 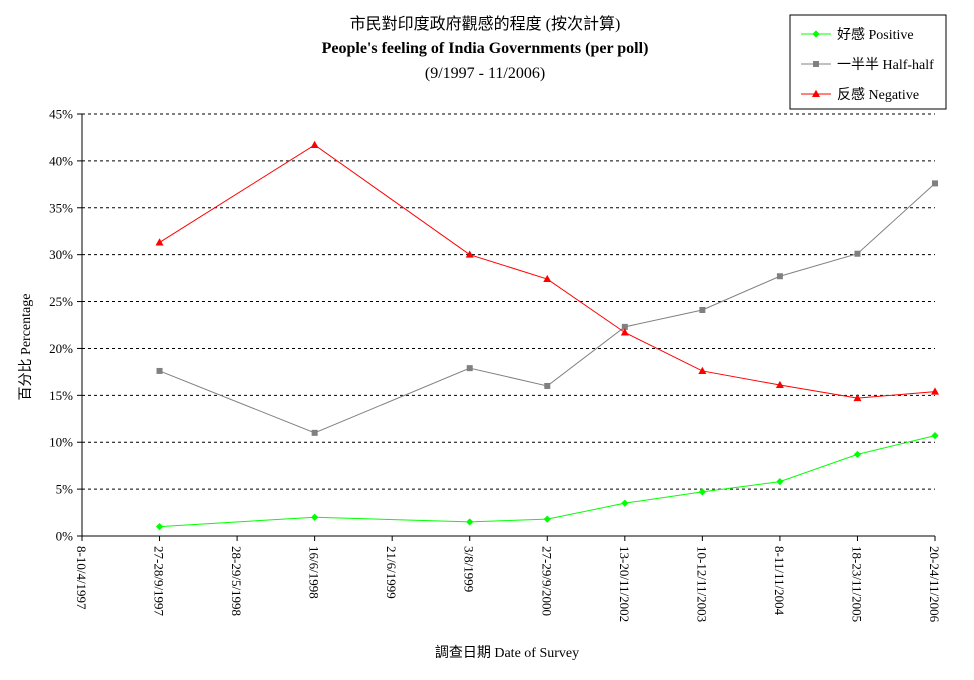 What do you see at coordinates (81, 578) in the screenshot?
I see `x-tick-label: 8-10/4/1997` at bounding box center [81, 578].